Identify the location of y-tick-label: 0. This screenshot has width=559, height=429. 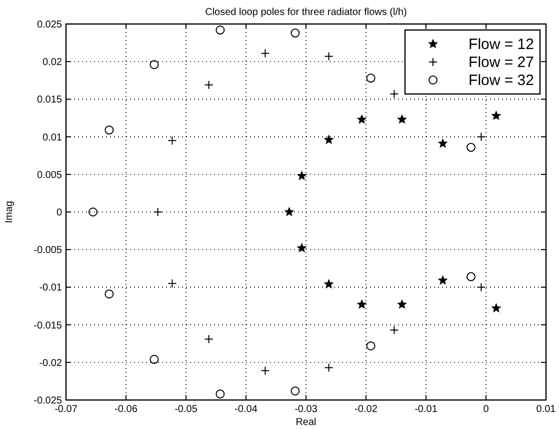
(59, 213).